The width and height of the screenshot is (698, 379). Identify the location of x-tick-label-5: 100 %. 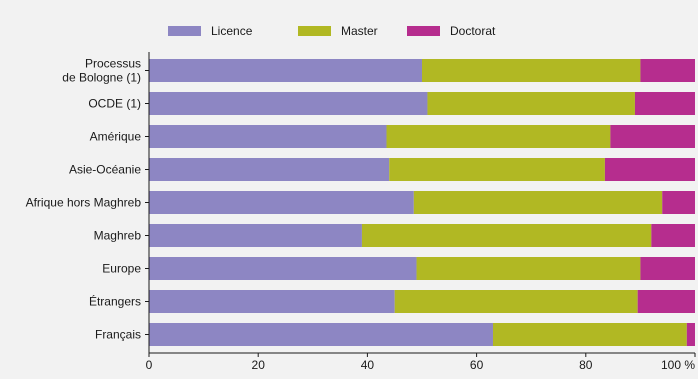
(678, 365).